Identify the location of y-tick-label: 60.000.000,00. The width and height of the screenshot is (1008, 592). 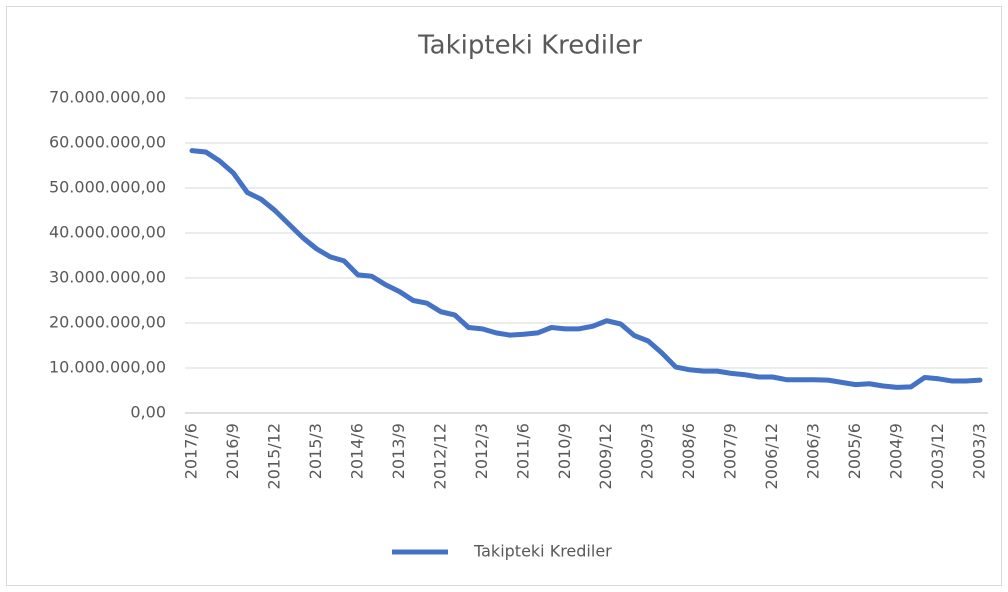
(107, 142).